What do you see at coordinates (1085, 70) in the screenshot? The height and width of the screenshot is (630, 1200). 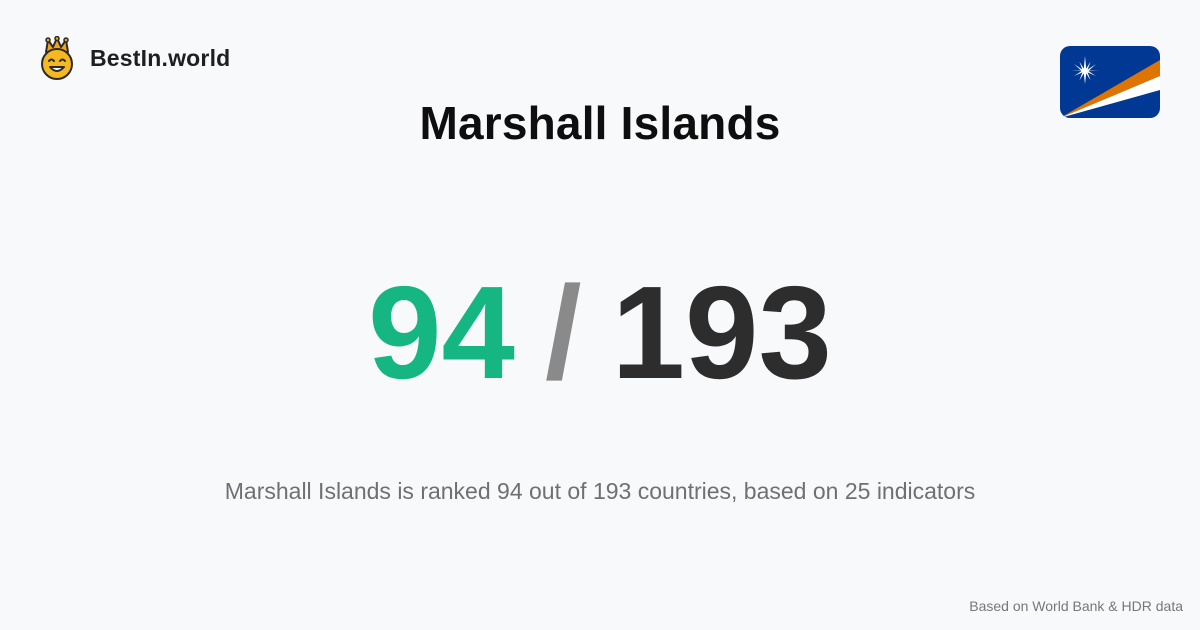 I see `flag-star` at bounding box center [1085, 70].